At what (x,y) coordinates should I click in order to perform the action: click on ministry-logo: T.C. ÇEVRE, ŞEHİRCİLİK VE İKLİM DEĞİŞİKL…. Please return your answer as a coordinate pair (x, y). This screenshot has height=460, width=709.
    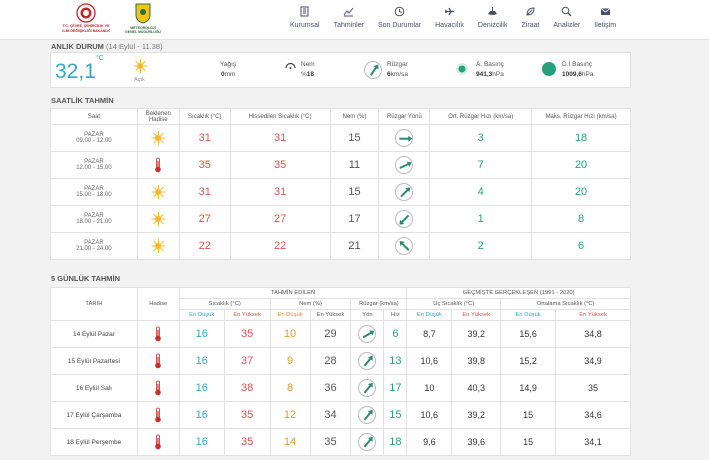
    Looking at the image, I should click on (86, 19).